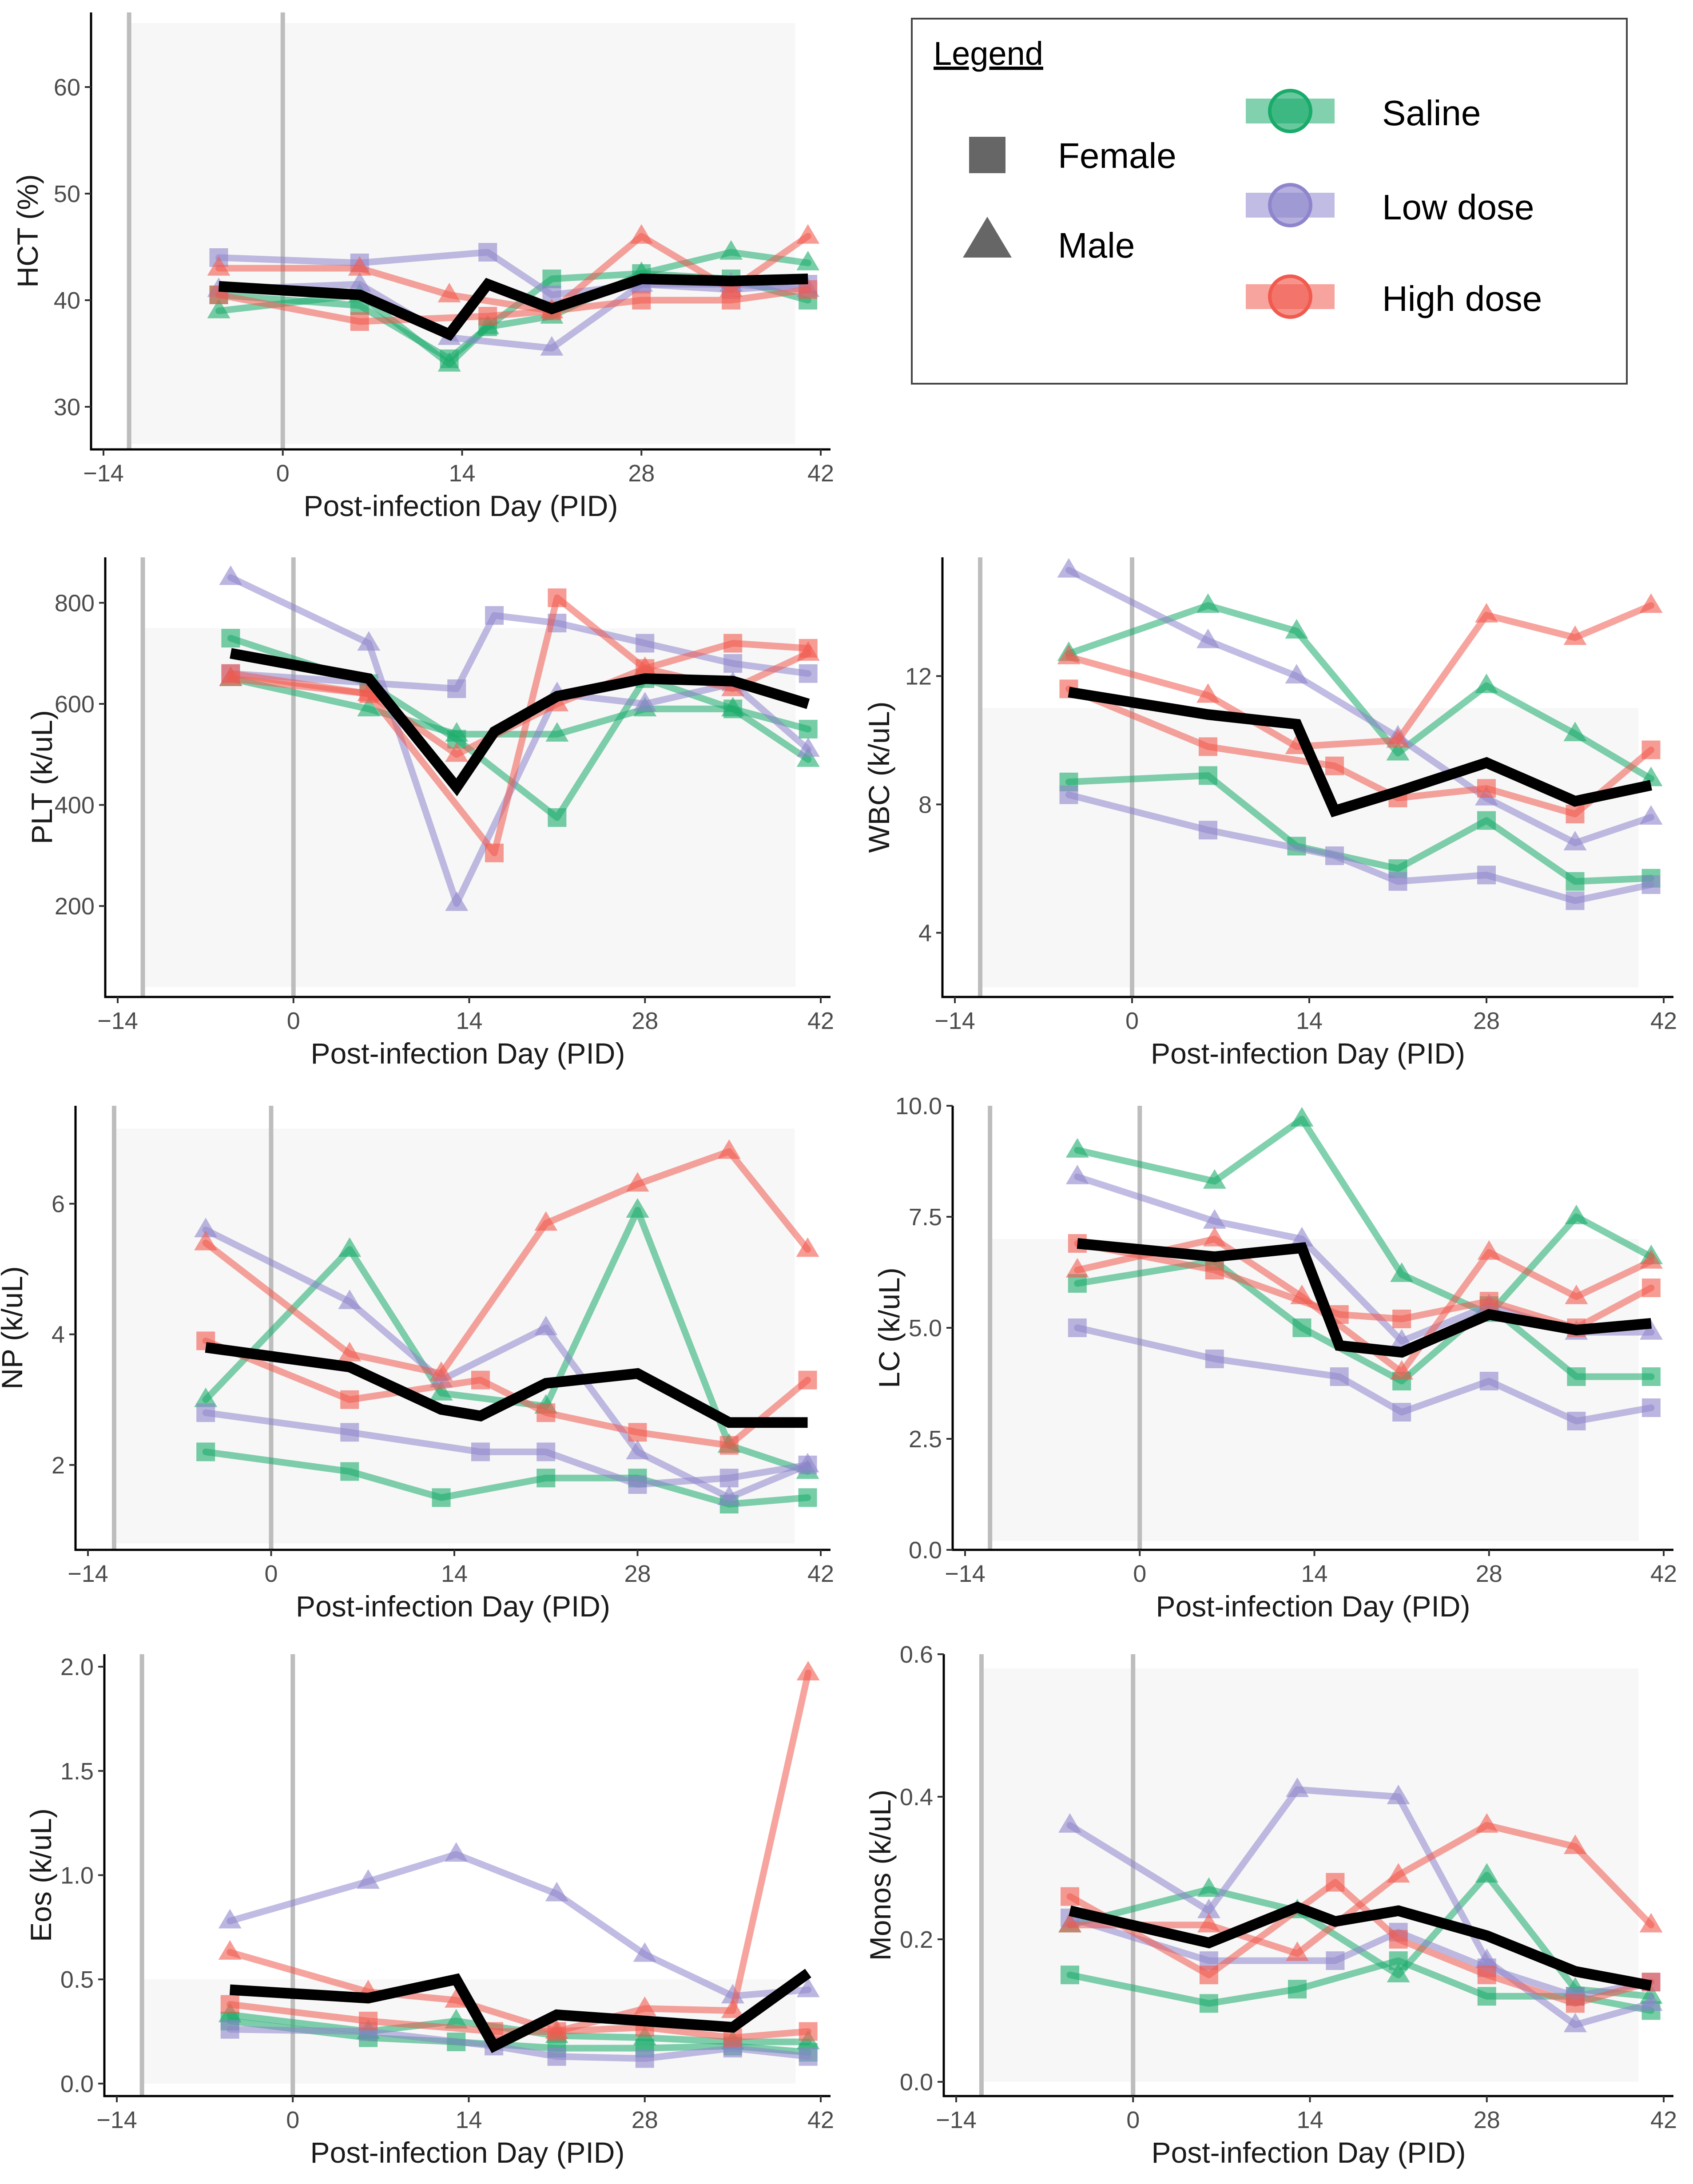 This screenshot has width=1693, height=2184. I want to click on y-tick-label: 40, so click(67, 300).